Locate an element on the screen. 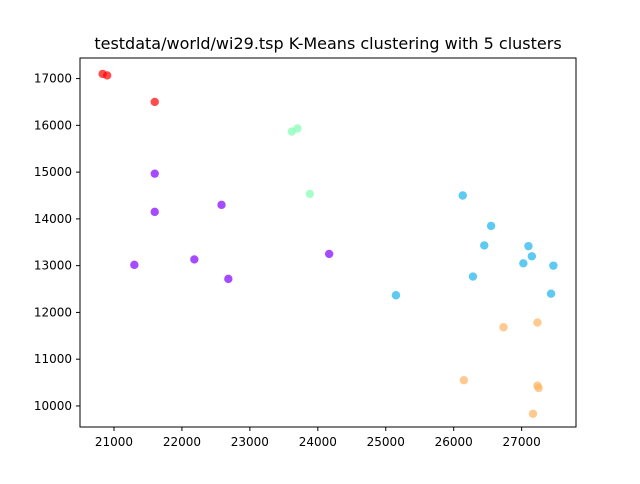 This screenshot has height=484, width=640. y-tick-label: 14000 is located at coordinates (53, 219).